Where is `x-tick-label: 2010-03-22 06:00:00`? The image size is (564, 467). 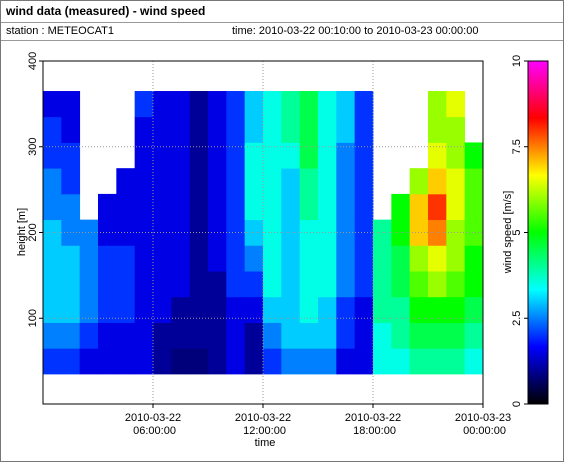 x-tick-label: 2010-03-22 06:00:00 is located at coordinates (153, 424).